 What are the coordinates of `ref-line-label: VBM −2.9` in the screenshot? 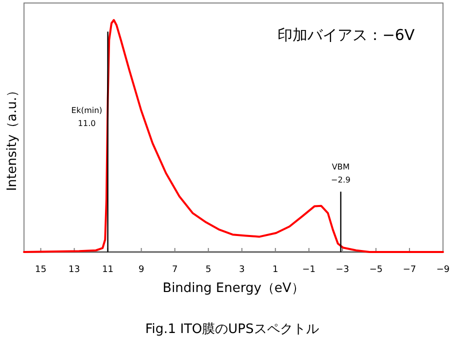 It's located at (340, 173).